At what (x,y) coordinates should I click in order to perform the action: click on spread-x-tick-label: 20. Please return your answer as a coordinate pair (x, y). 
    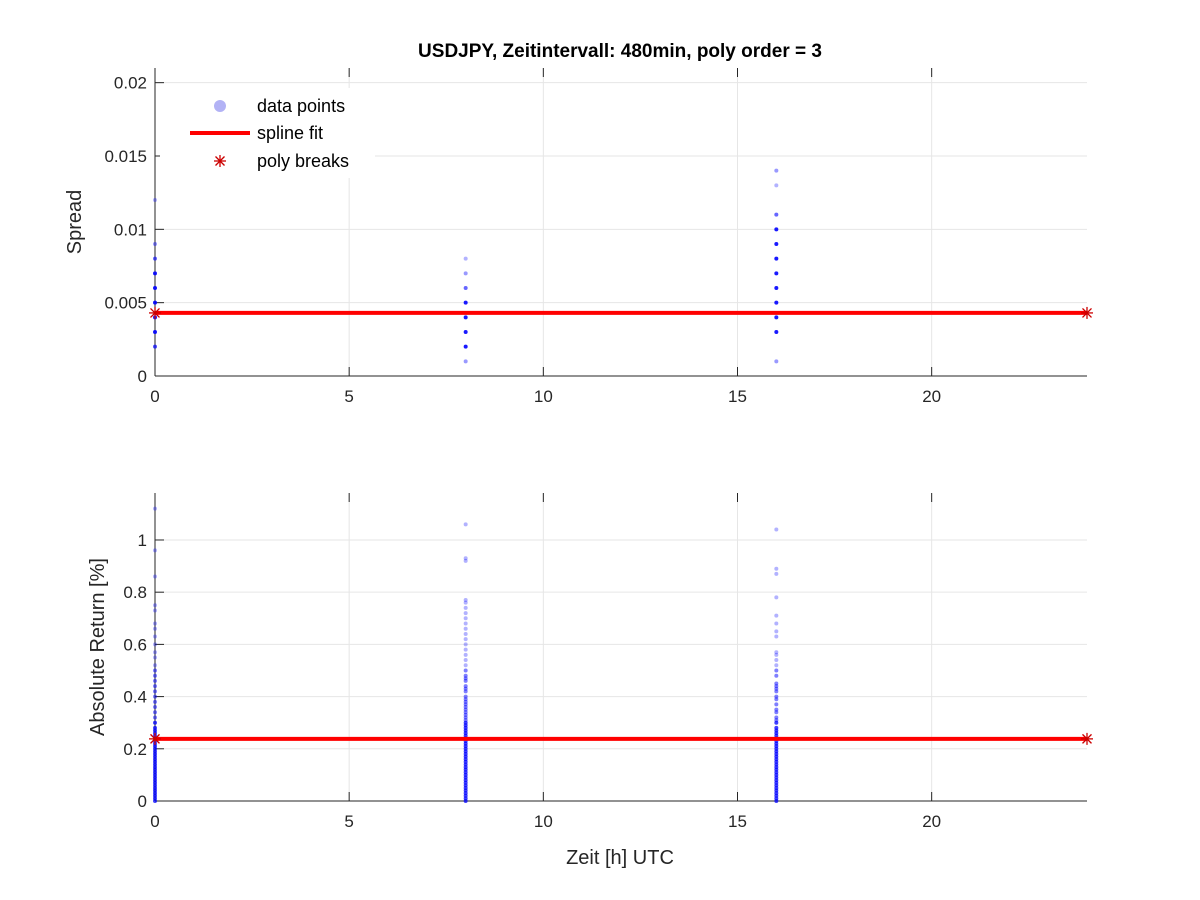
    Looking at the image, I should click on (931, 396).